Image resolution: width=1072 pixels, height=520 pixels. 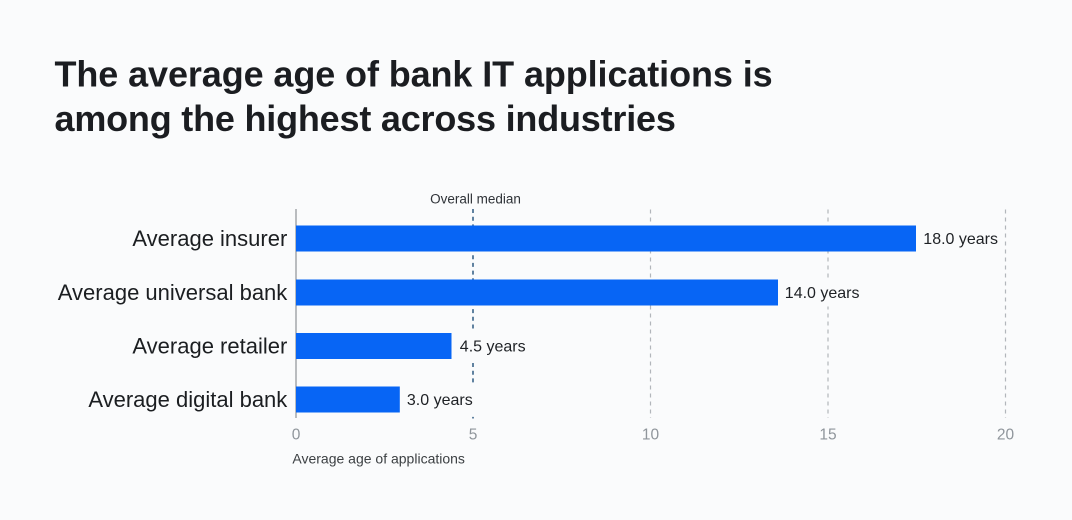 I want to click on svg-text:among the highest across indus: among the highest across industries, so click(x=365, y=118).